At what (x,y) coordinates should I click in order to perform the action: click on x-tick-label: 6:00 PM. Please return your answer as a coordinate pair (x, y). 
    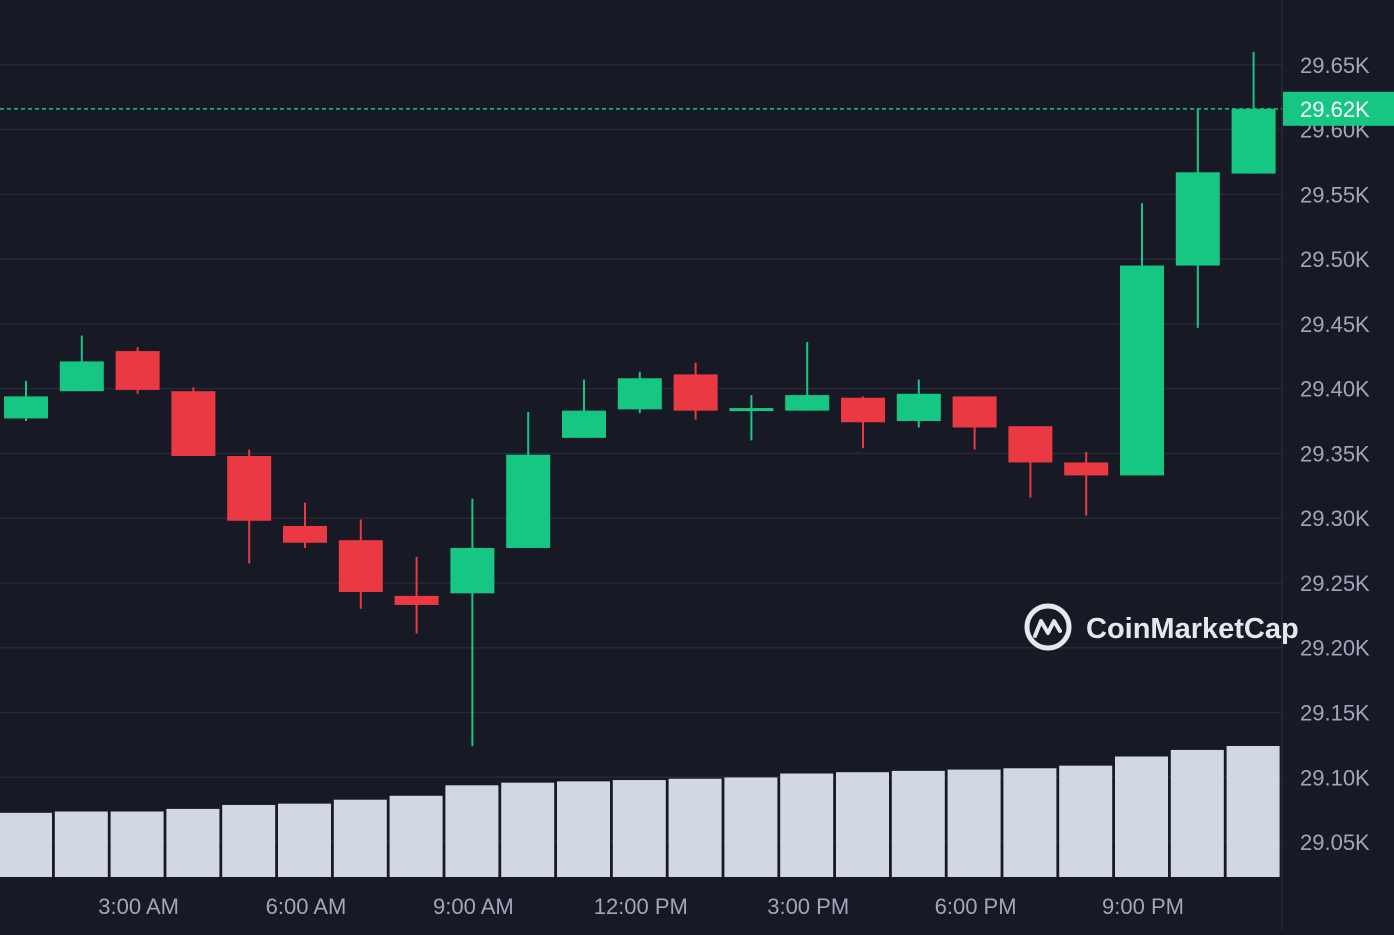
    Looking at the image, I should click on (976, 906).